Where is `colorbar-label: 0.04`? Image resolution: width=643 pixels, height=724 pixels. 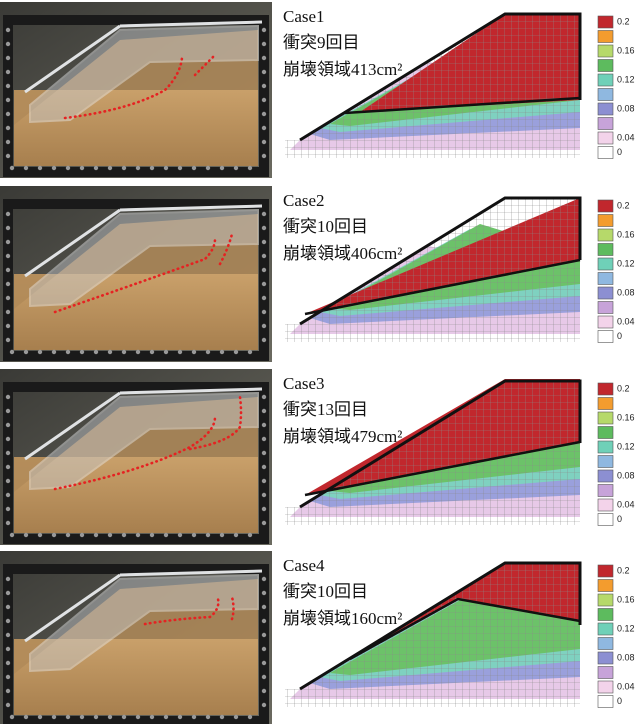 colorbar-label: 0.04 is located at coordinates (626, 137).